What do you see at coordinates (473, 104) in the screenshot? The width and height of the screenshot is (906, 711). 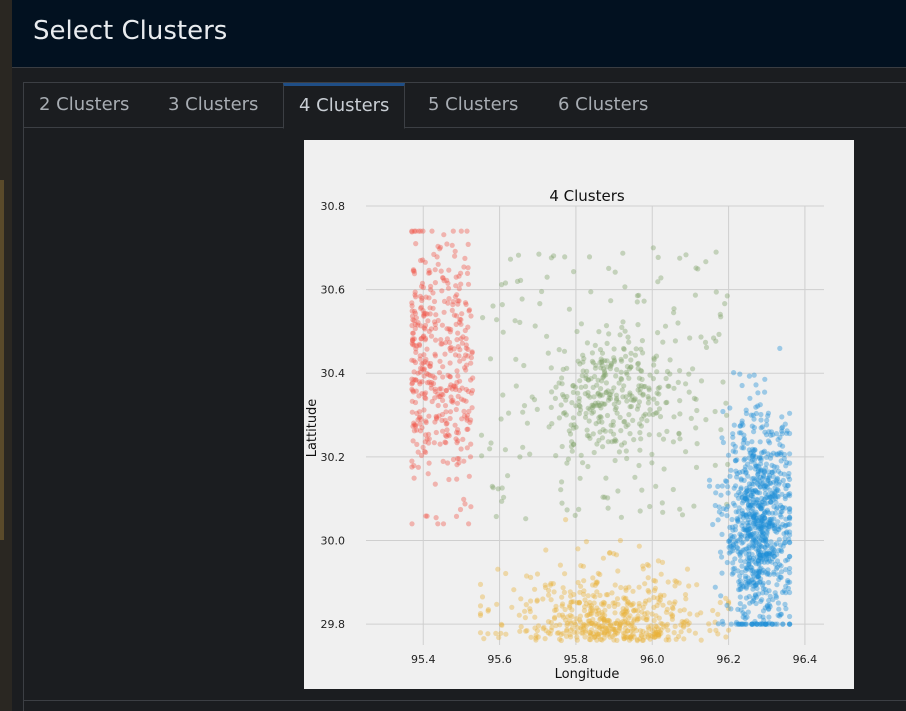 I see `tab-5-clusters: 5 Clusters` at bounding box center [473, 104].